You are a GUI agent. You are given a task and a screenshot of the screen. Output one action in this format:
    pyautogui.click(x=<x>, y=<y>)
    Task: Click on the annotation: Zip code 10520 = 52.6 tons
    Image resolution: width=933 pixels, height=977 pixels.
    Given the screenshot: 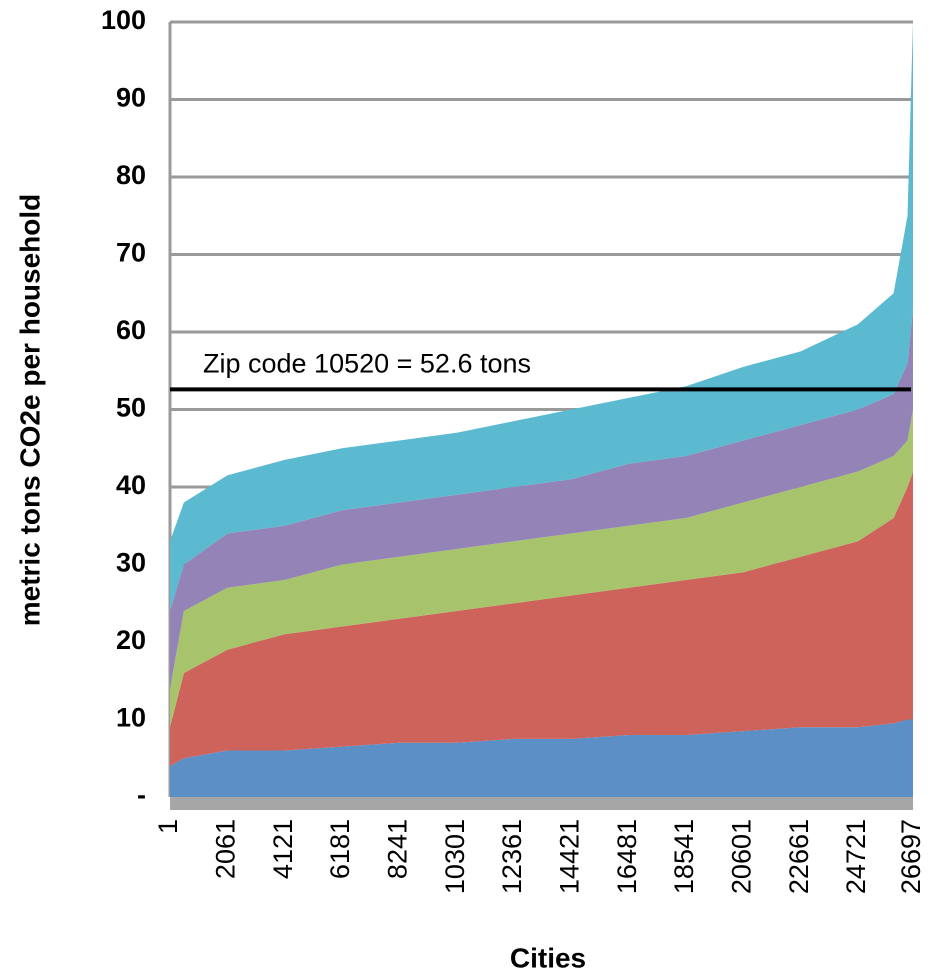 What is the action you would take?
    pyautogui.click(x=367, y=363)
    